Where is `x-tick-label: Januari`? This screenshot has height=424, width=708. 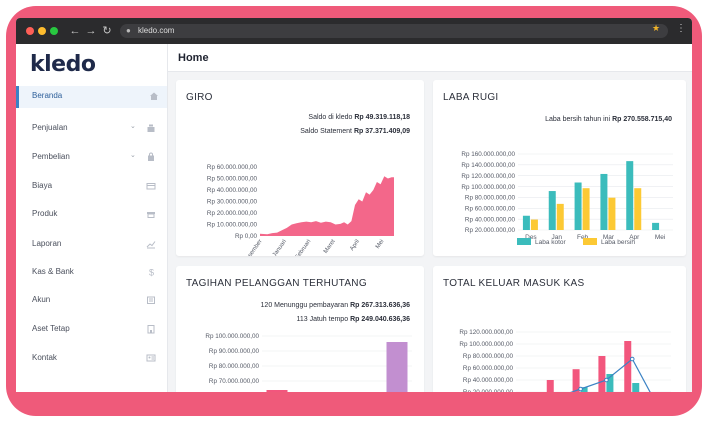 x-tick-label: Januari is located at coordinates (280, 247).